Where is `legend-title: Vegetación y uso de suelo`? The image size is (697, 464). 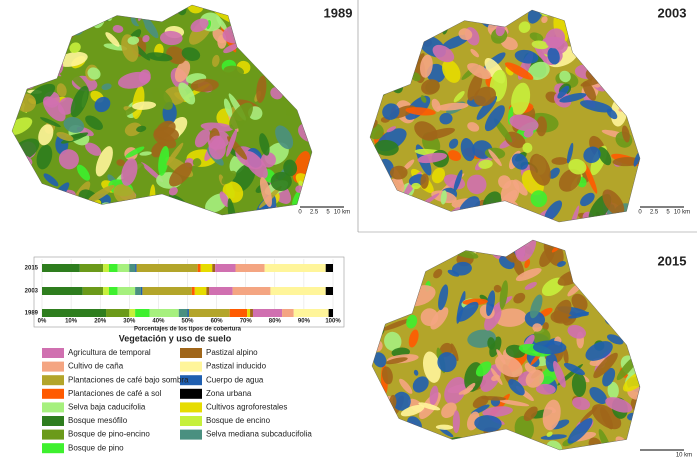 legend-title: Vegetación y uso de suelo is located at coordinates (175, 338).